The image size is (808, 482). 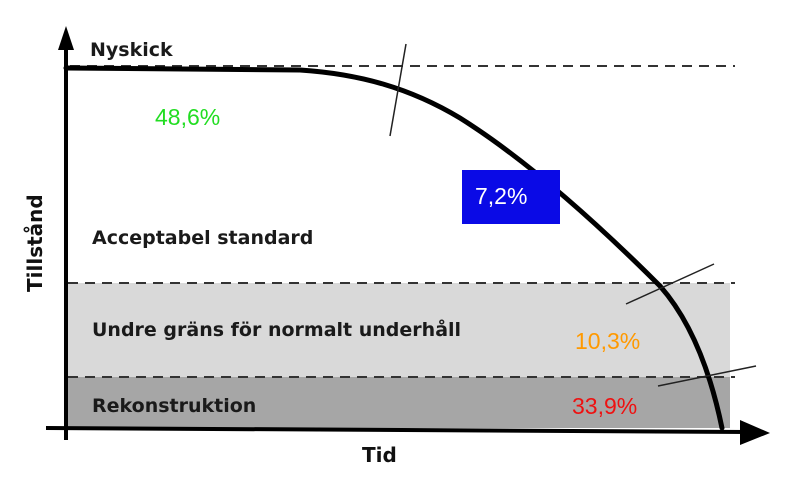 What do you see at coordinates (187, 117) in the screenshot?
I see `pct-nyskick-segment: 48,6%` at bounding box center [187, 117].